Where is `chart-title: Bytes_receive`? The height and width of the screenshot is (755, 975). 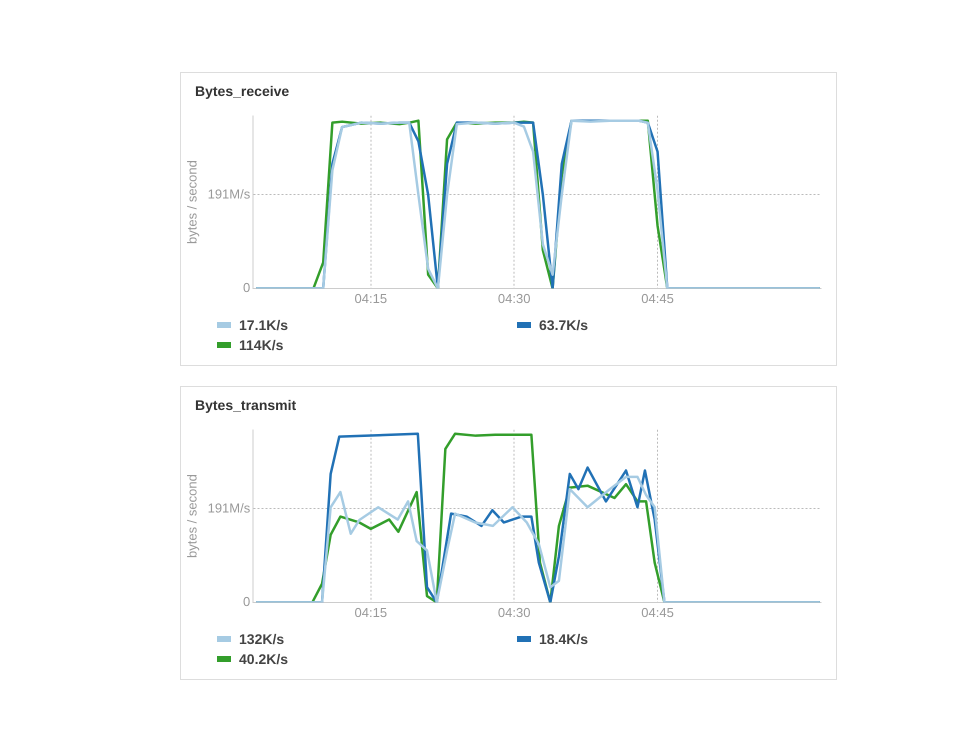
chart-title: Bytes_receive is located at coordinates (242, 91).